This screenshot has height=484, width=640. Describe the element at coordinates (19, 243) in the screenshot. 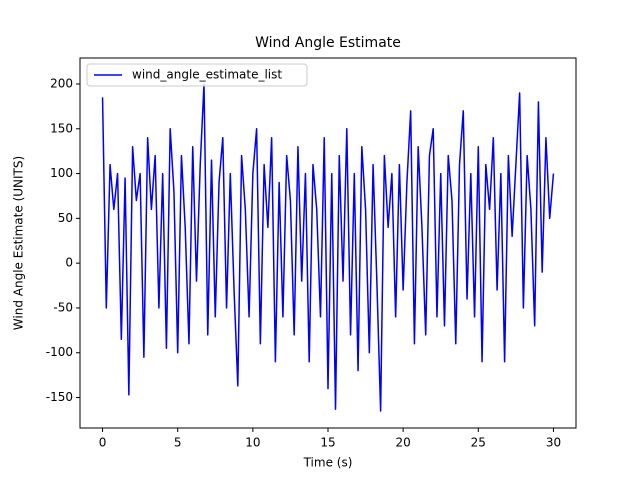

I see `y-axis-label: Wind Angle Estimate (UNITS)` at that location.